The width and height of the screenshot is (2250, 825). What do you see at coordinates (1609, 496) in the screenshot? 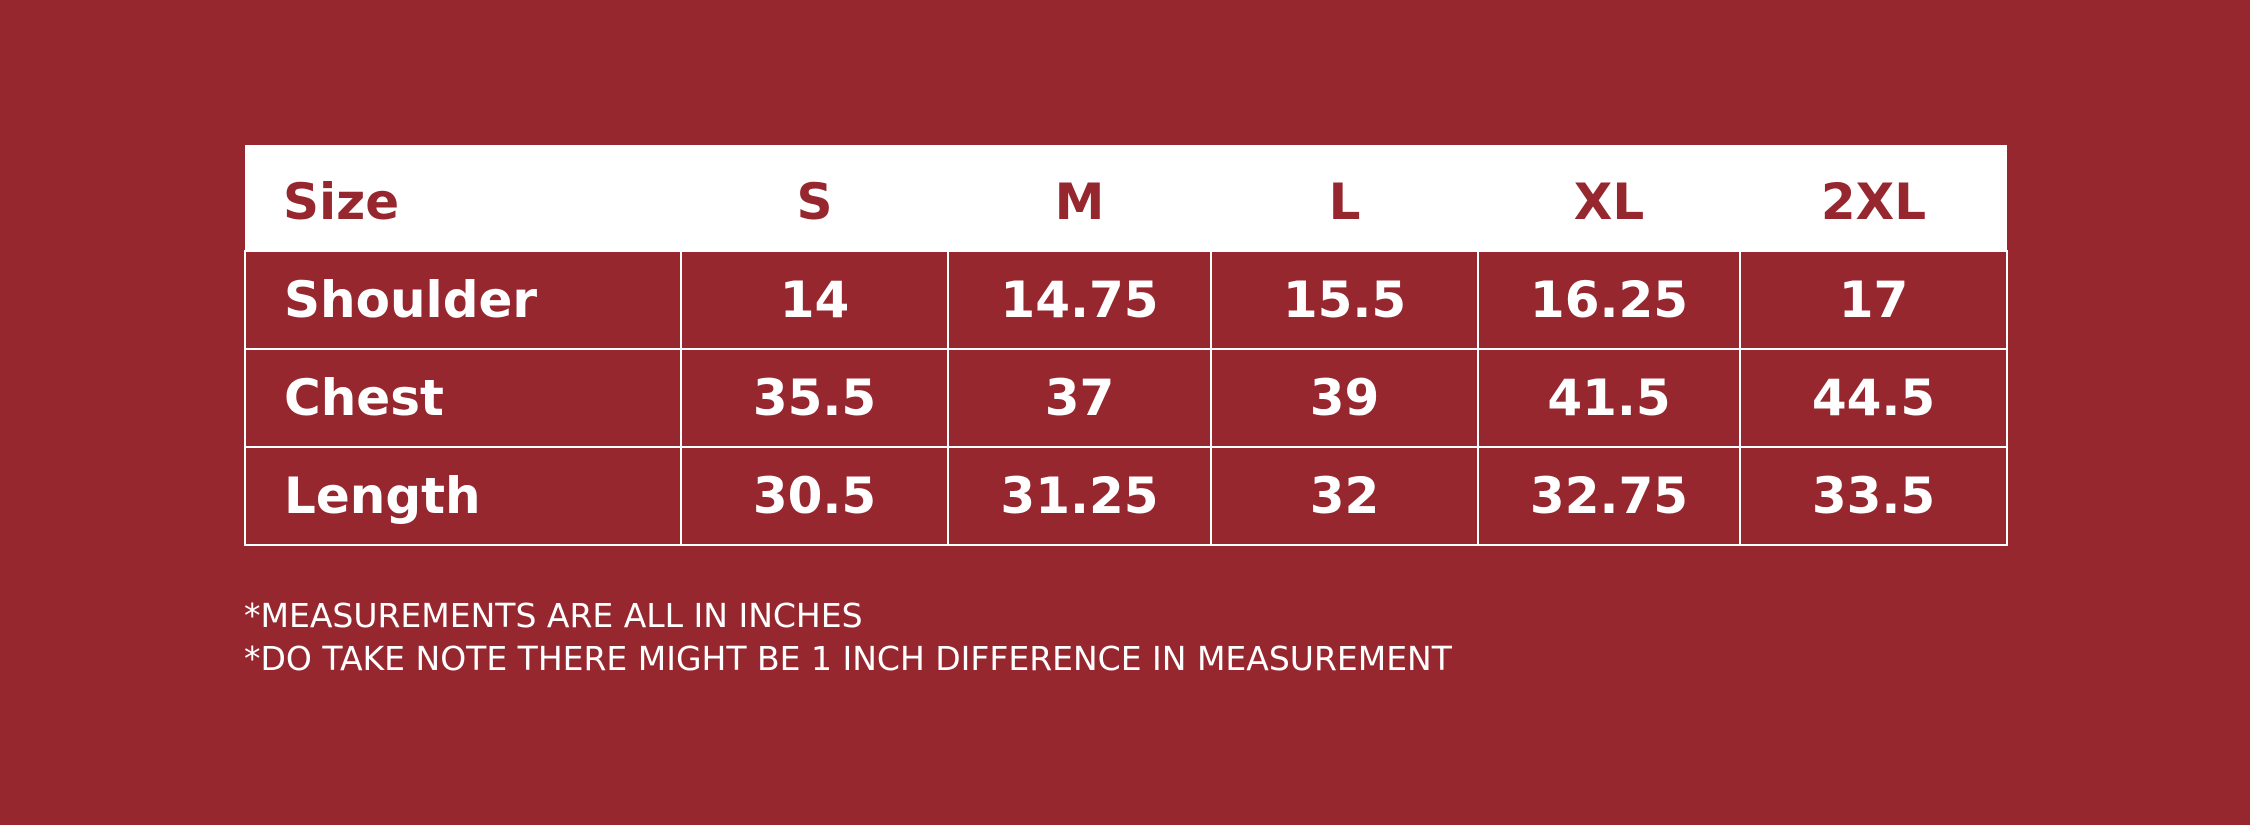
I see `table-cell: 32.75` at bounding box center [1609, 496].